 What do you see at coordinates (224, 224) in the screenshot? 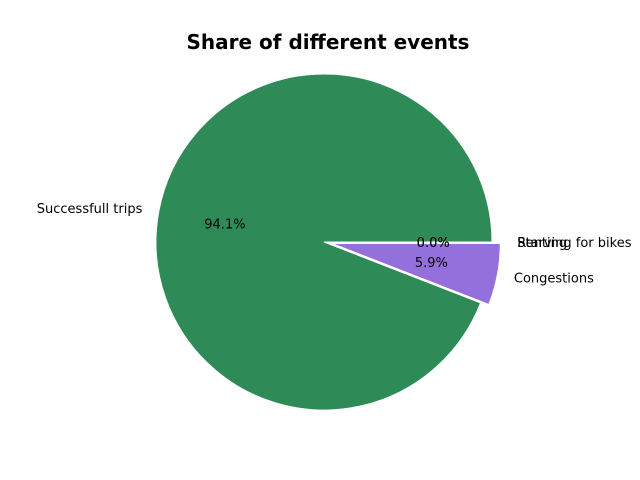
I see `pie-pct-label-successfull-trips: 94.1%` at bounding box center [224, 224].